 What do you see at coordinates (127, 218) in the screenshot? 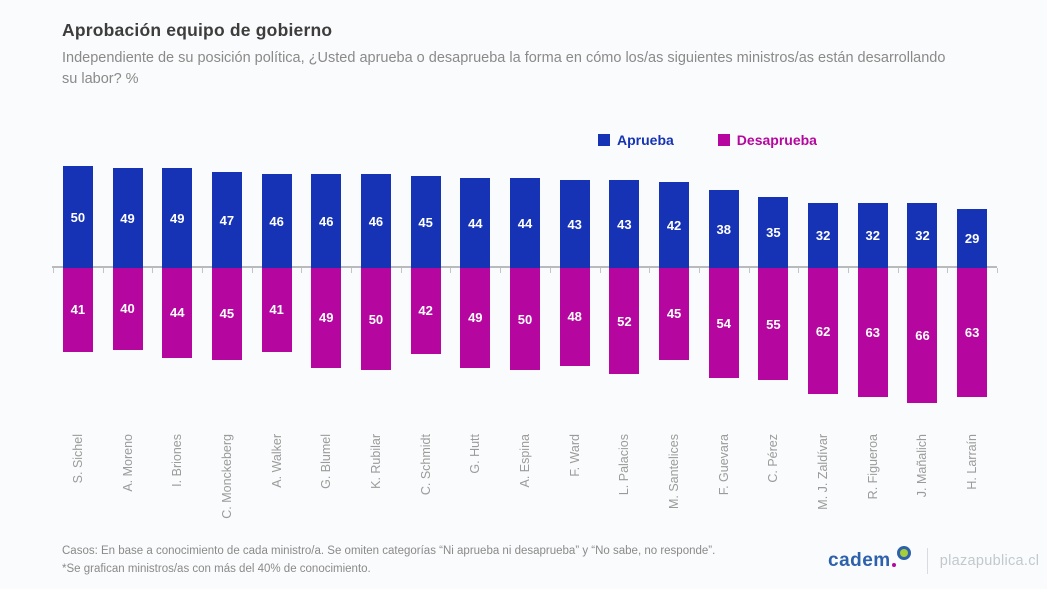
I see `bar-aprueba-A. Moreno: 49` at bounding box center [127, 218].